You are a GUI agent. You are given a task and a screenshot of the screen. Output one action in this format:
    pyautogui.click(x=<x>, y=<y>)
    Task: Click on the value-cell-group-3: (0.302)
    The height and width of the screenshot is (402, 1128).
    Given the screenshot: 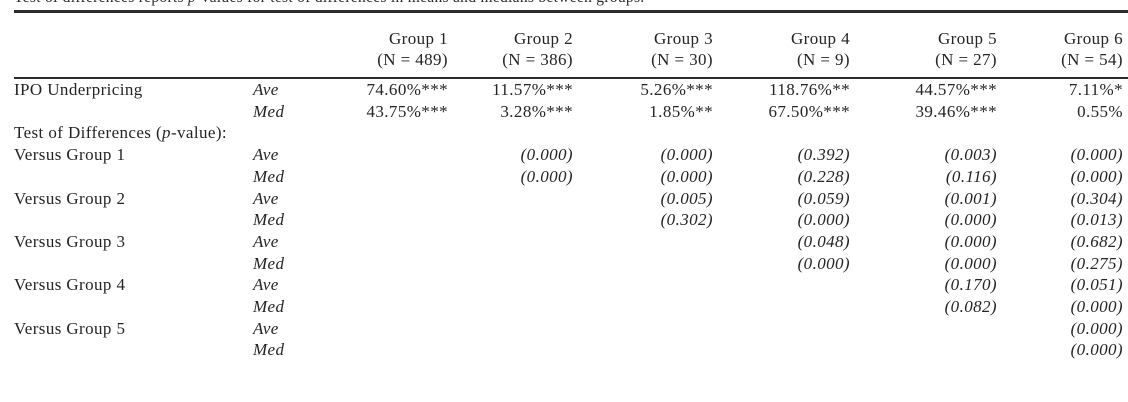 What is the action you would take?
    pyautogui.click(x=686, y=220)
    